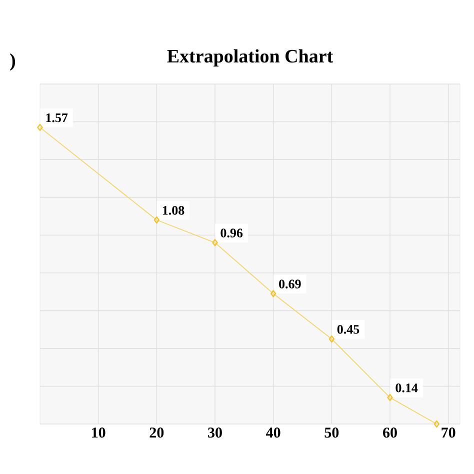 This screenshot has height=474, width=474. Describe the element at coordinates (331, 433) in the screenshot. I see `x-tick-label: 50` at that location.